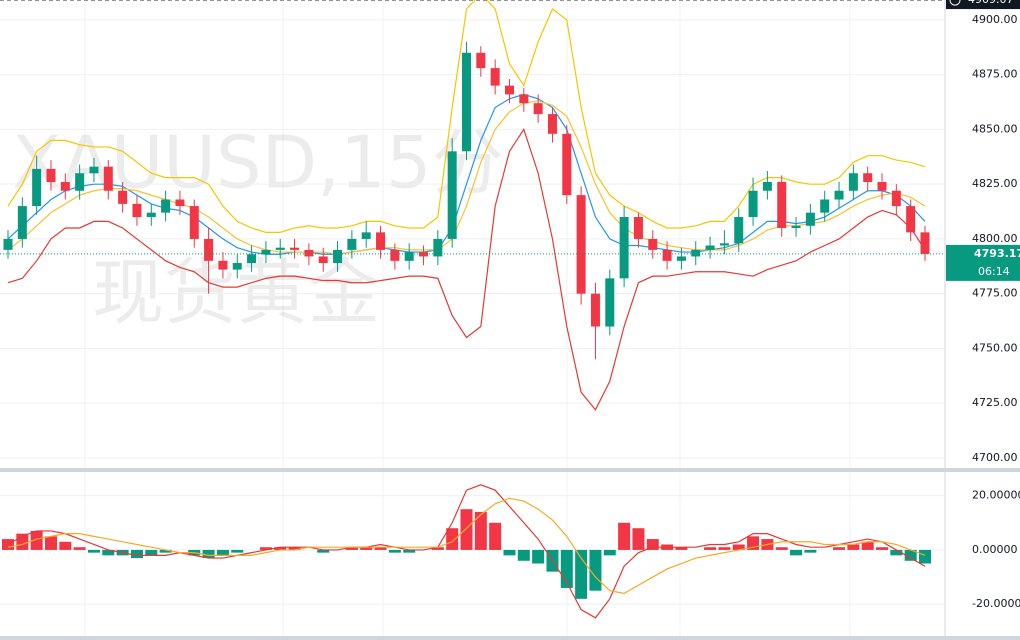 The image size is (1020, 640). I want to click on y-tick-label: 4775.00, so click(995, 293).